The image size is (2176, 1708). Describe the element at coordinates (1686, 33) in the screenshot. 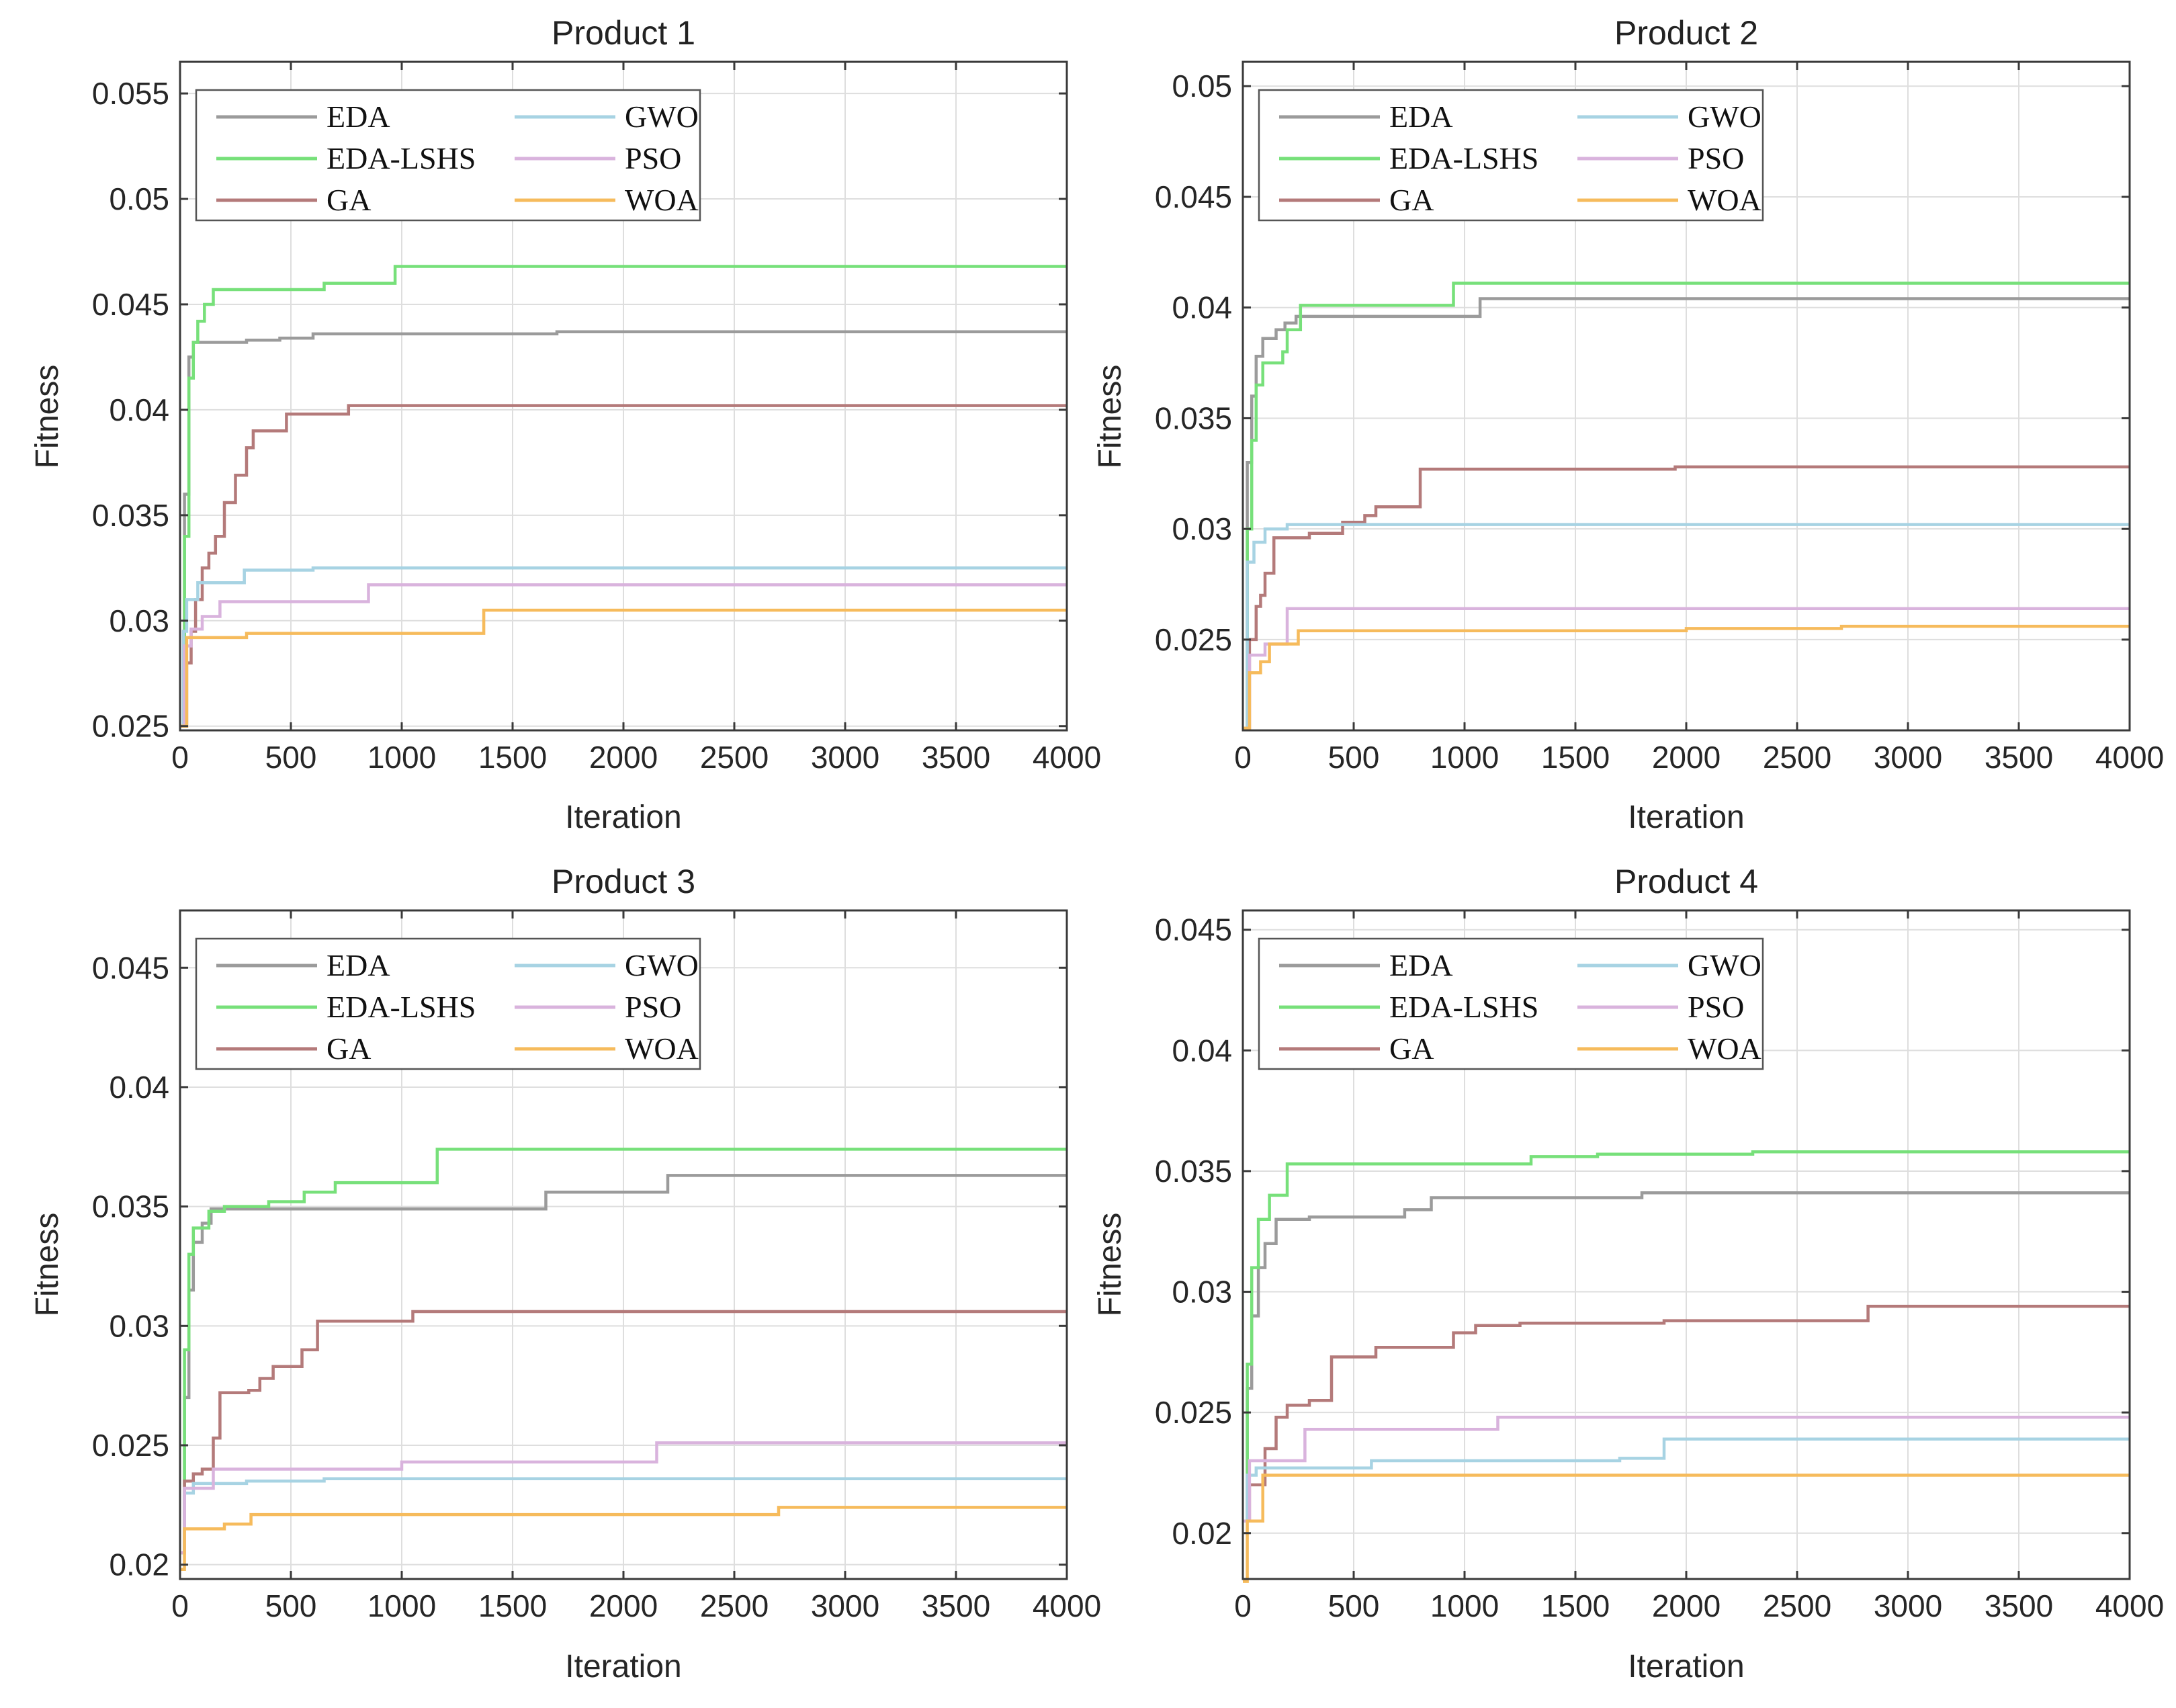

I see `panel-title: Product 2` at that location.